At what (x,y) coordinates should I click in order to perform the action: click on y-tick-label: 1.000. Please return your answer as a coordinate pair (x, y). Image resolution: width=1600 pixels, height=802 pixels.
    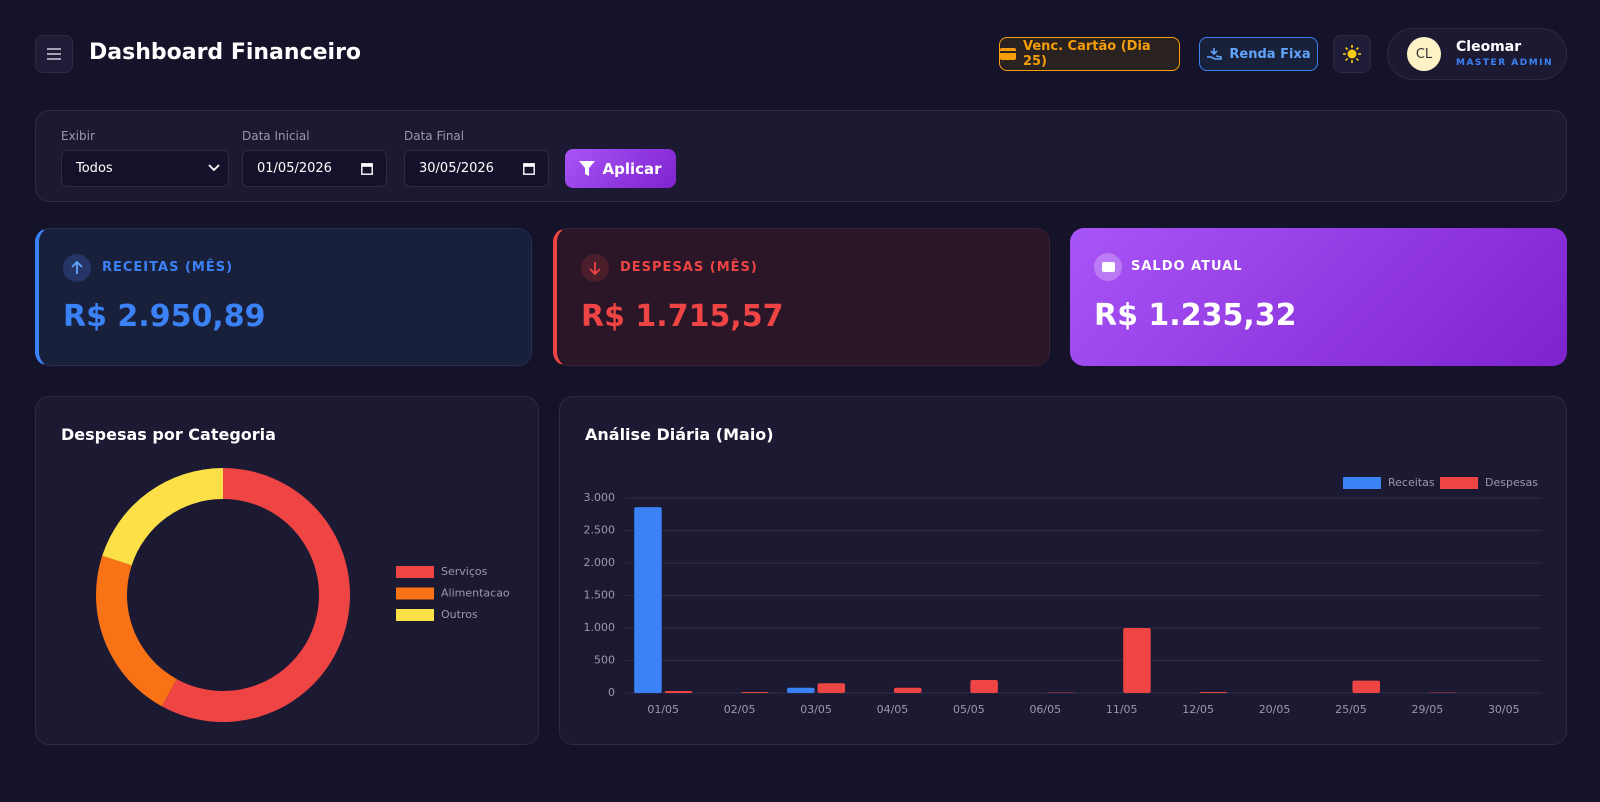
    Looking at the image, I should click on (600, 627).